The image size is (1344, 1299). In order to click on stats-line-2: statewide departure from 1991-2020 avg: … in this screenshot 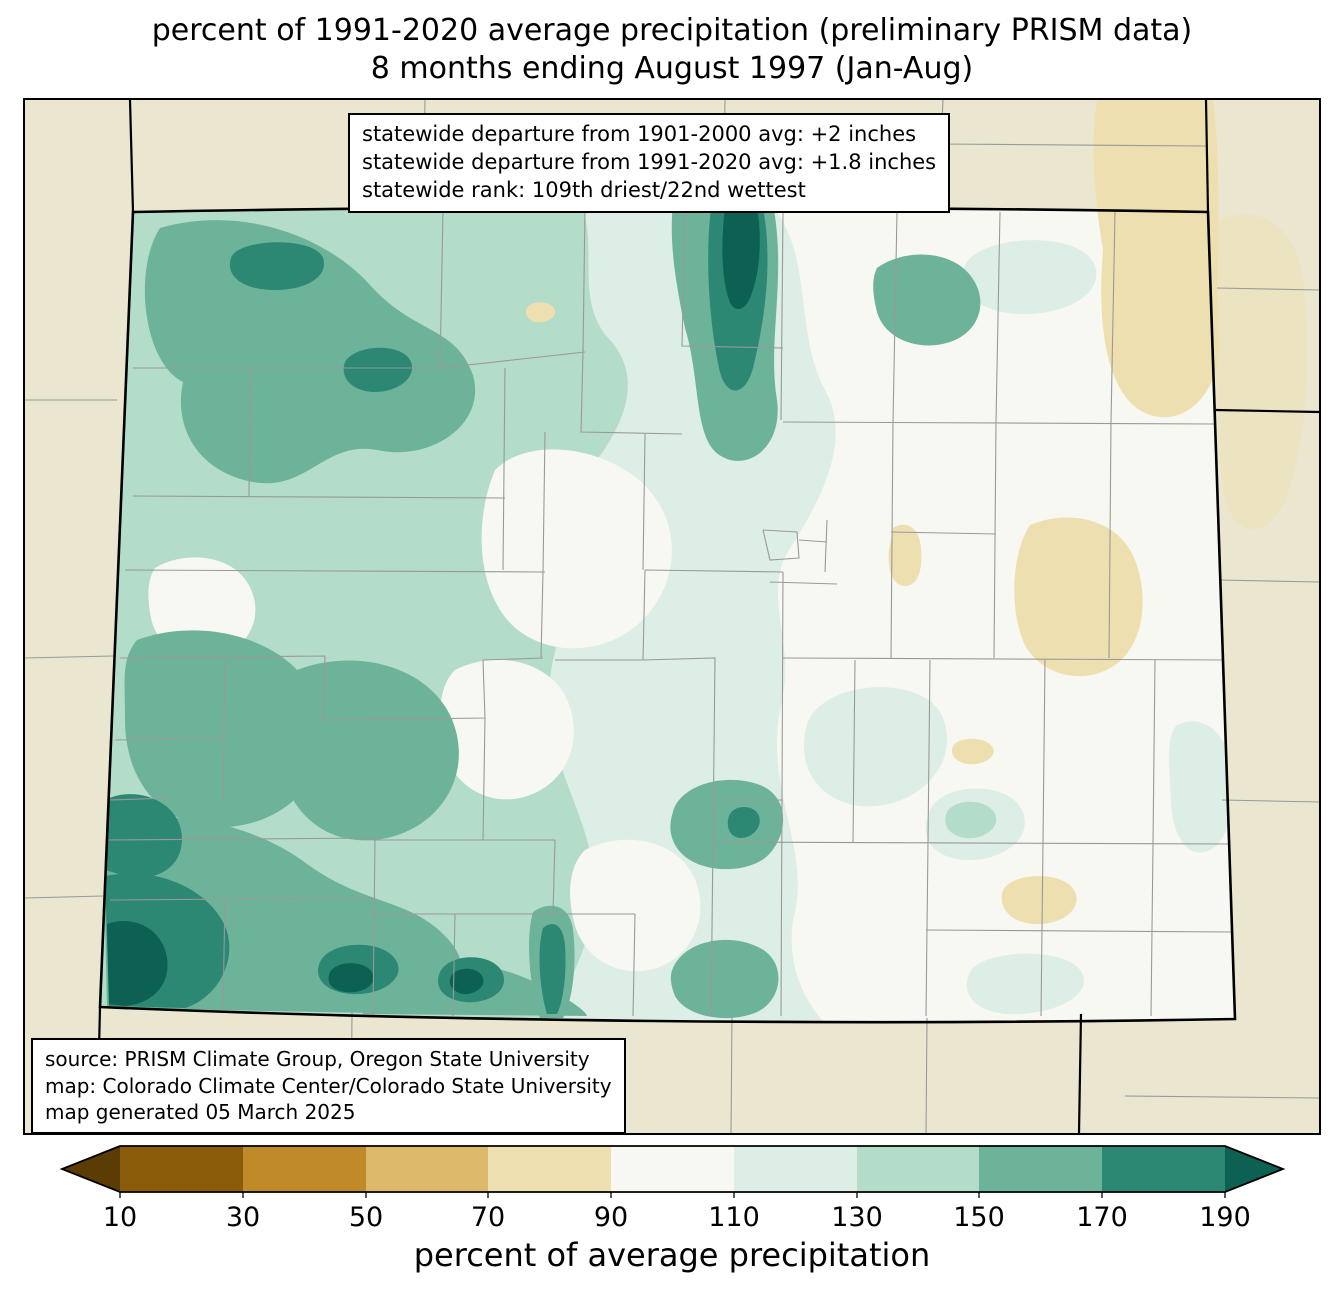, I will do `click(649, 161)`.